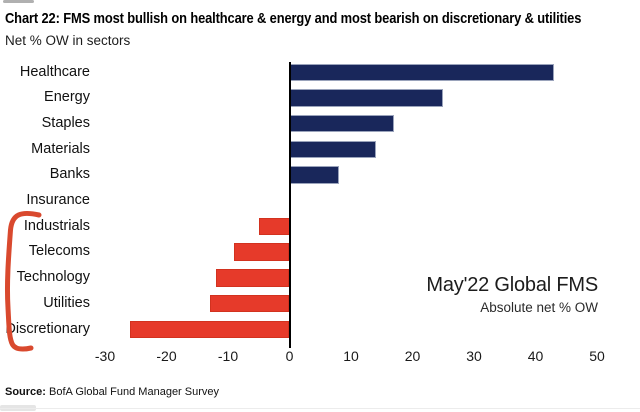  Describe the element at coordinates (262, 252) in the screenshot. I see `bar-telecoms` at that location.